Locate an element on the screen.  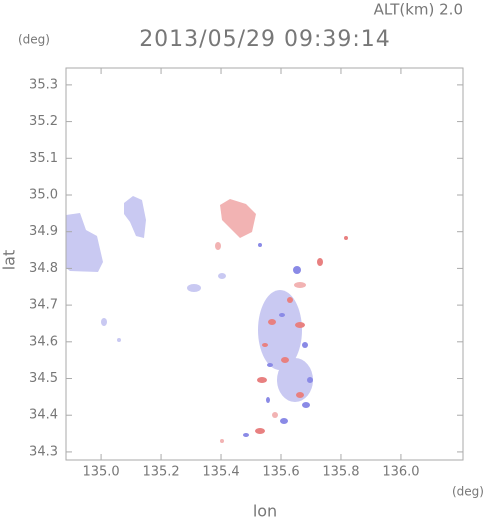
x-axis-label: lon is located at coordinates (265, 511).